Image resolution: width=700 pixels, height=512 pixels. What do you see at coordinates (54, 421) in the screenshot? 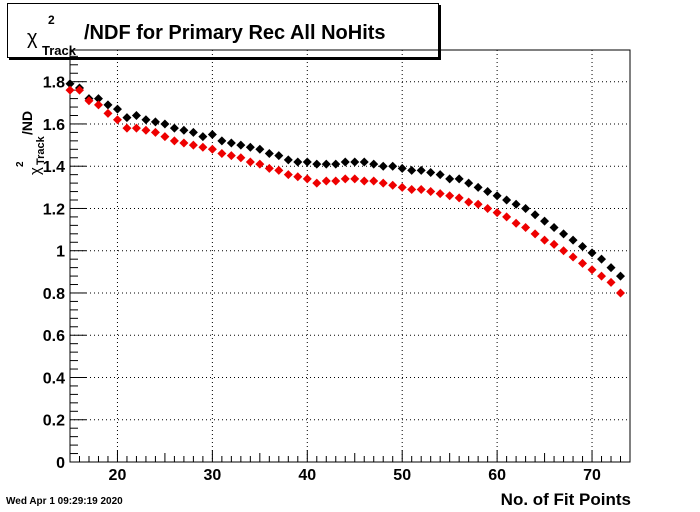
I see `y-tick-label: 0.2` at bounding box center [54, 421].